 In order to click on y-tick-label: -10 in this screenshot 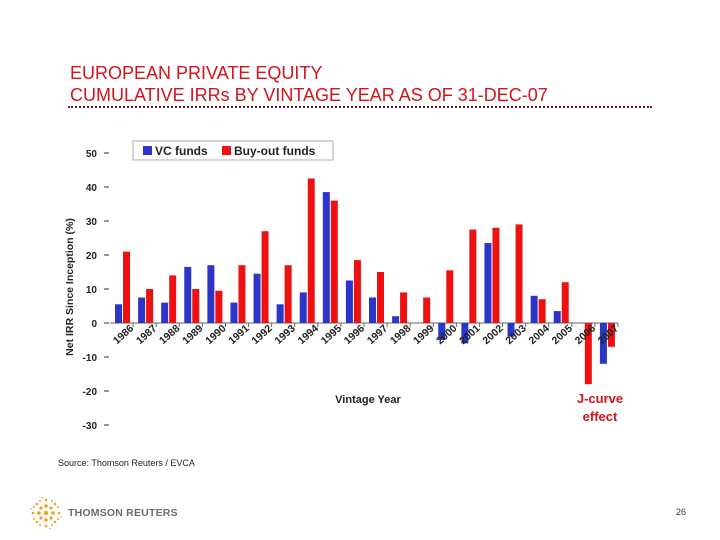, I will do `click(90, 358)`.